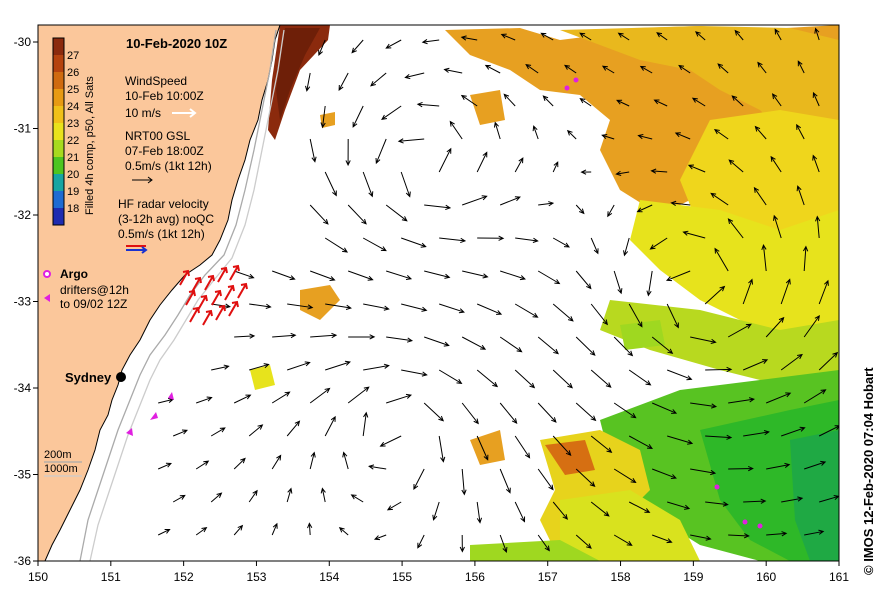  I want to click on legend-hf-avg: (3-12h avg) noQC, so click(166, 219).